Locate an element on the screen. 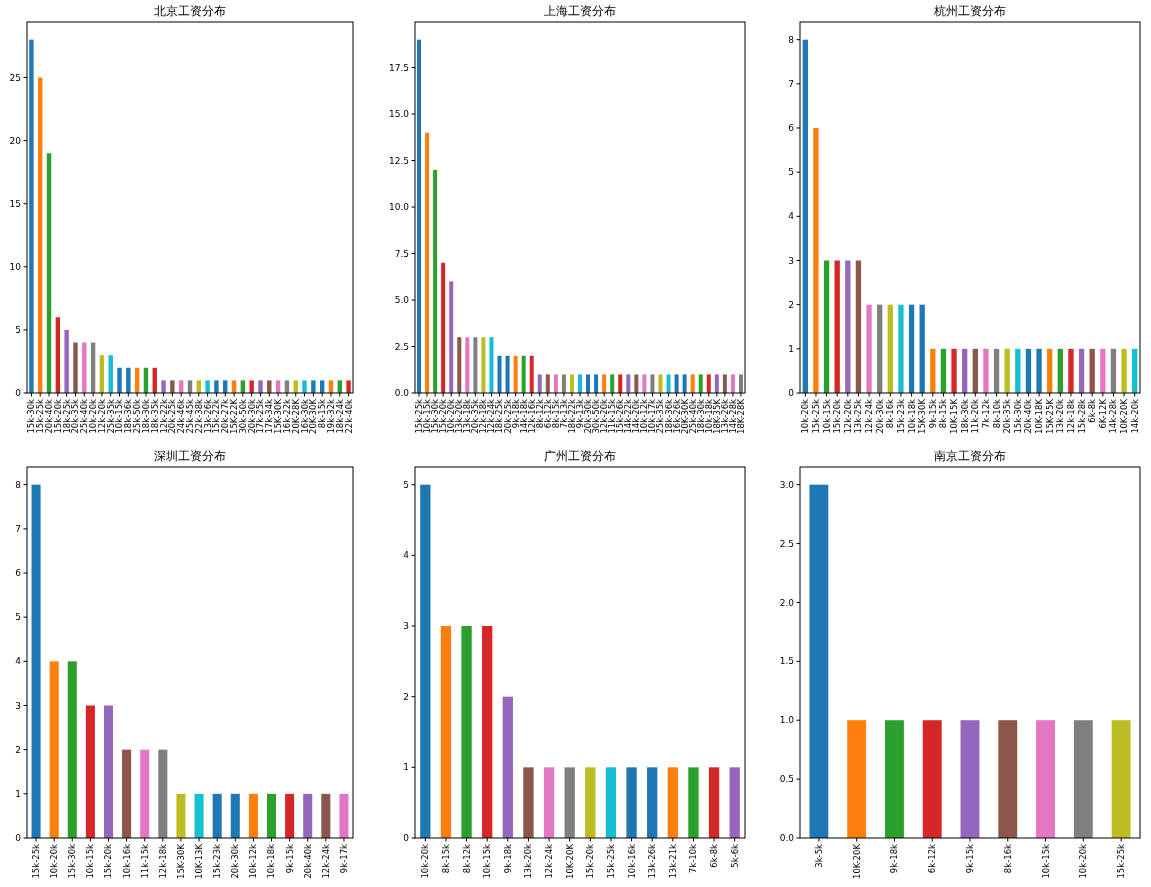  y-tick-label: 0 is located at coordinates (791, 393).